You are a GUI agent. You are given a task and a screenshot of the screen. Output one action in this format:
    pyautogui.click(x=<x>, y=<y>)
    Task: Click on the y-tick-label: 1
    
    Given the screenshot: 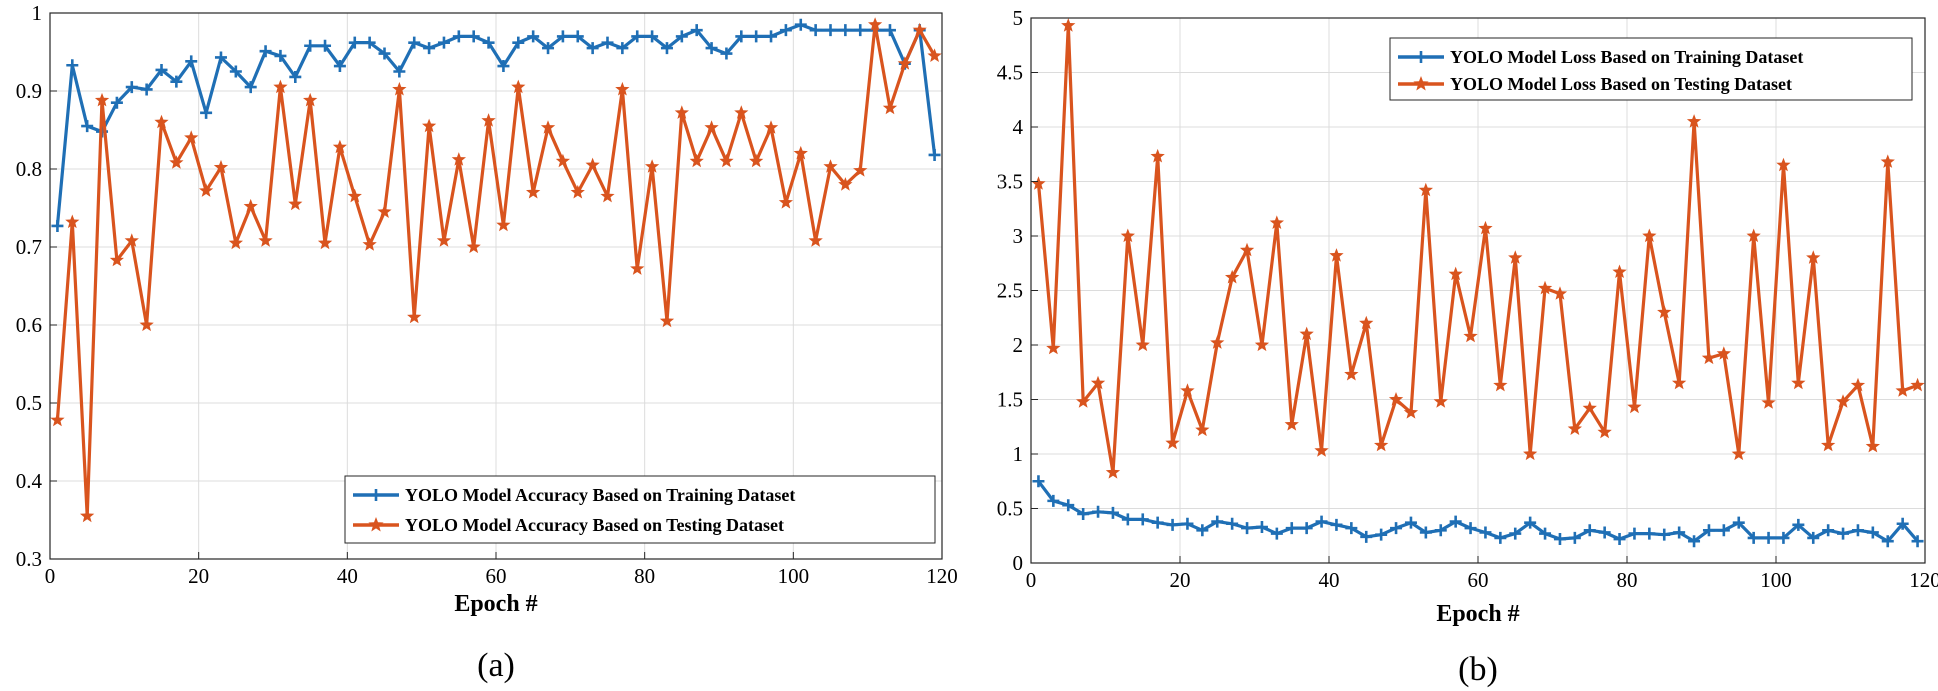 What is the action you would take?
    pyautogui.click(x=1018, y=454)
    